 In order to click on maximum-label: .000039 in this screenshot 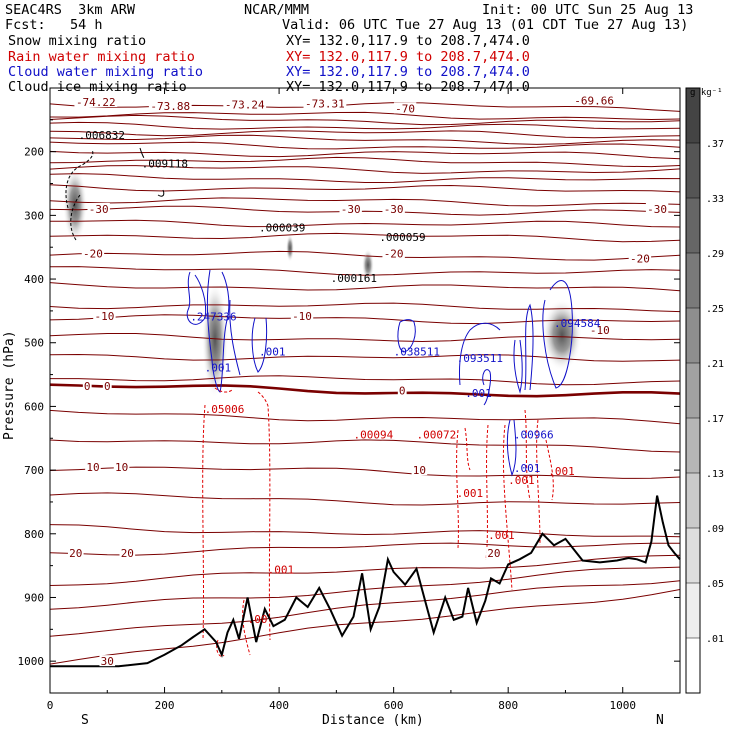, I will do `click(282, 227)`.